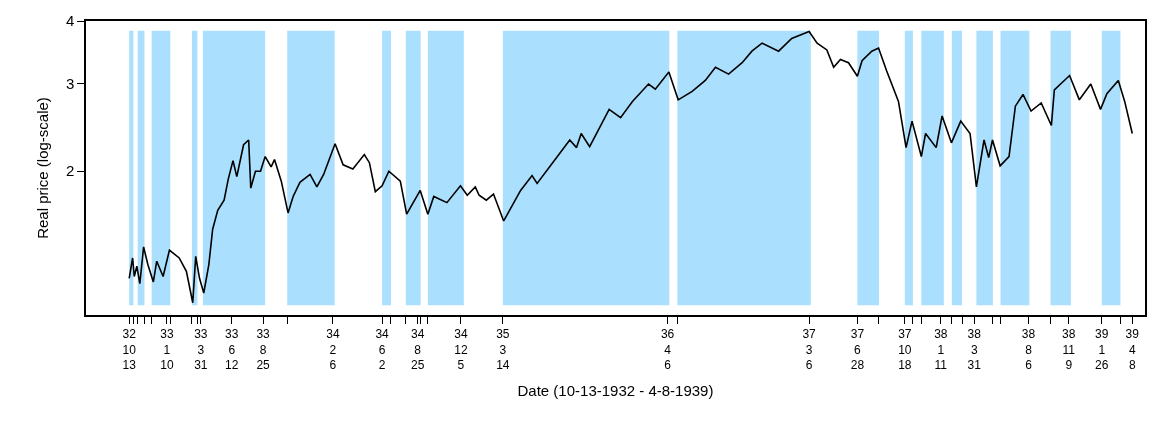  Describe the element at coordinates (167, 350) in the screenshot. I see `x-tick-label: 33 1 10` at that location.